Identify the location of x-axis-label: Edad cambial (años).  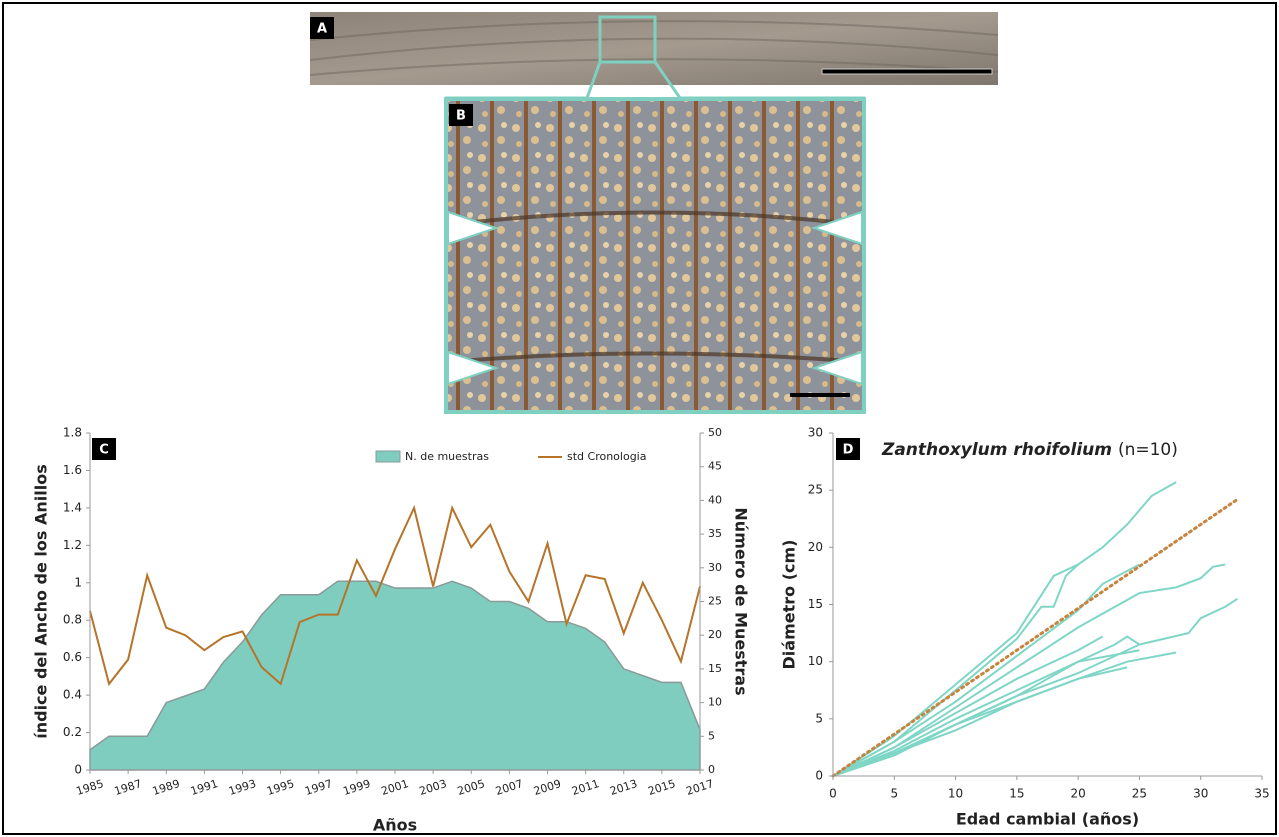
(1047, 819).